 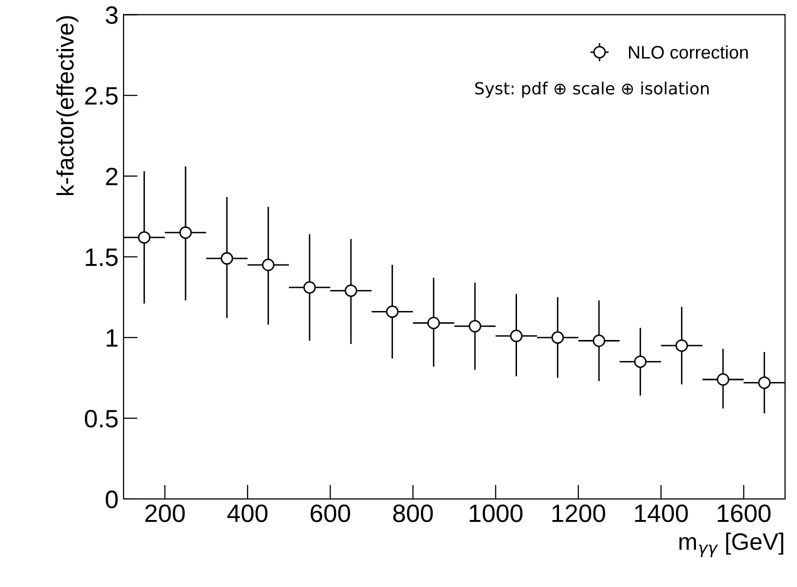 What do you see at coordinates (102, 257) in the screenshot?
I see `y-tick-label: 1.5` at bounding box center [102, 257].